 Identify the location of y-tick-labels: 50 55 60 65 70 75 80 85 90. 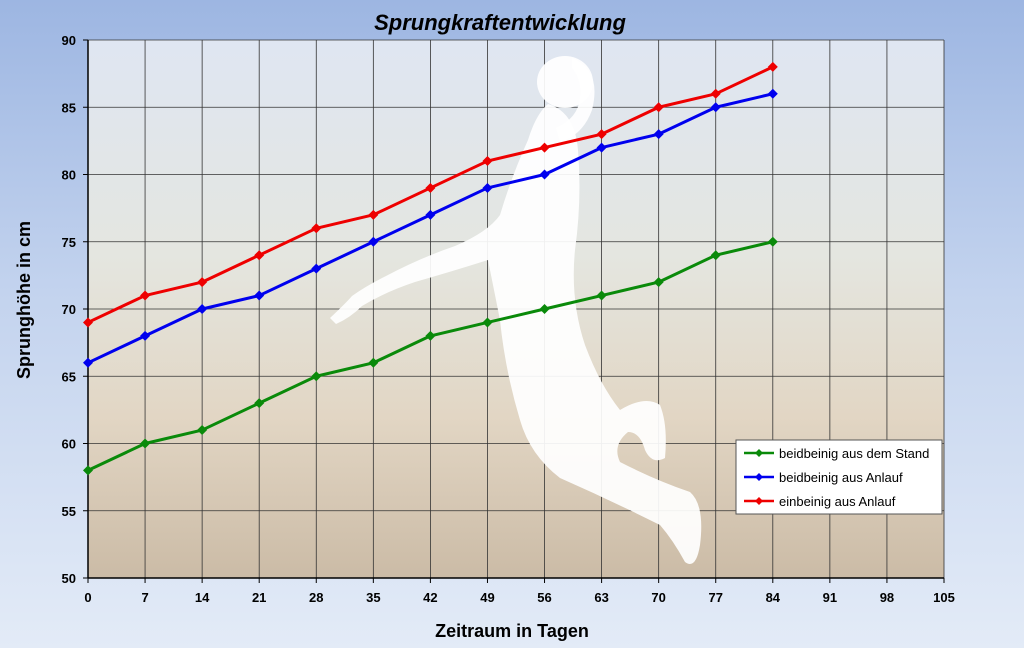
(75, 309).